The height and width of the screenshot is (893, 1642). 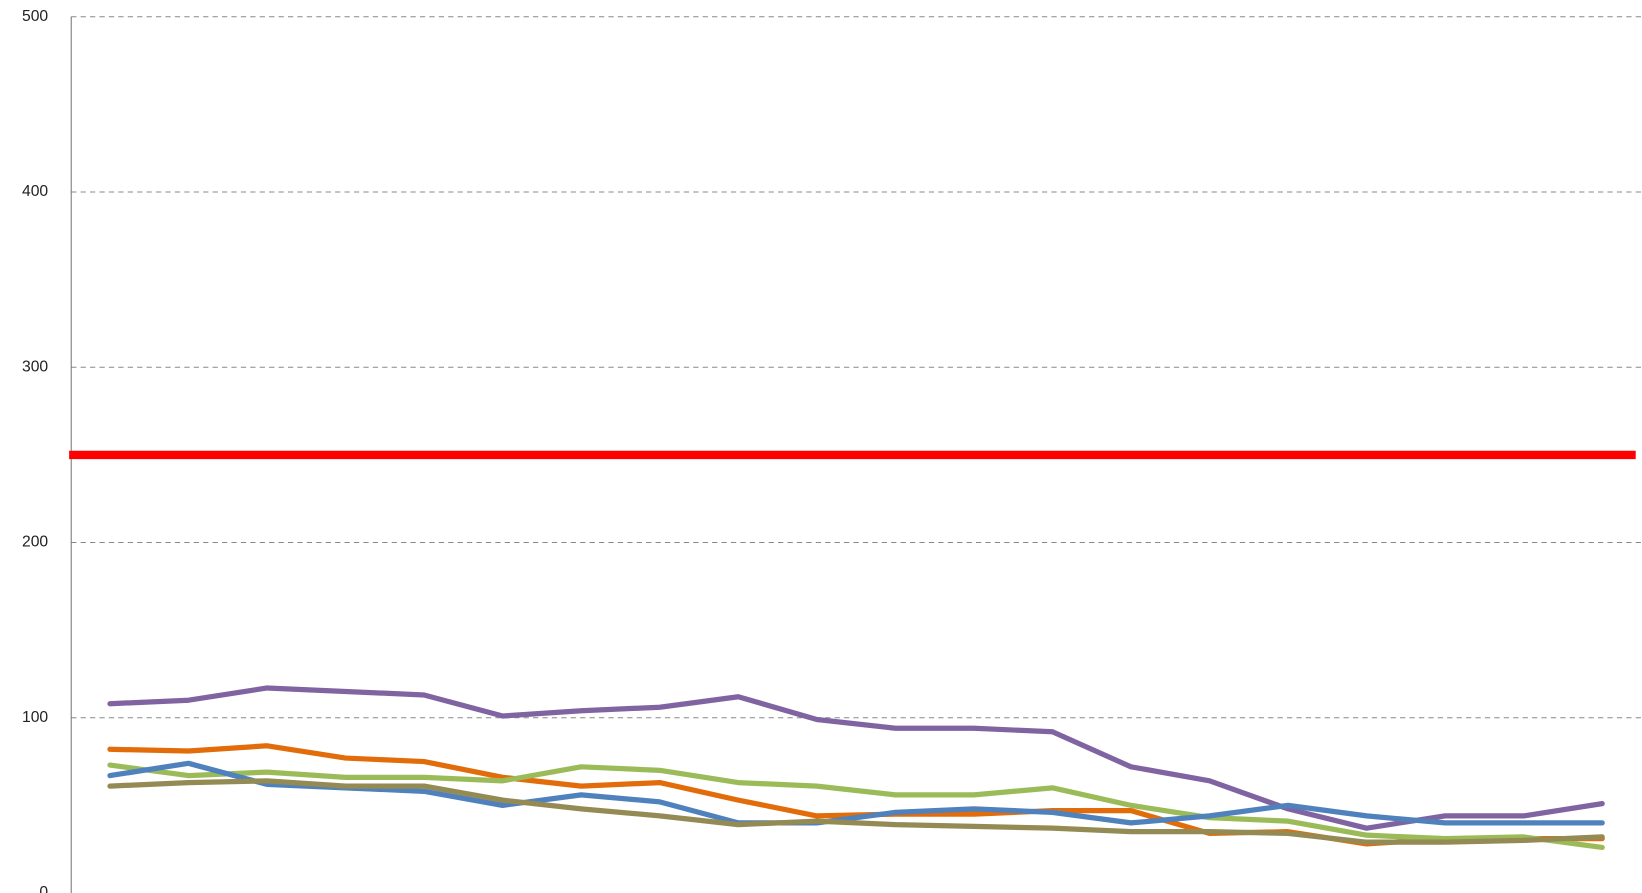 I want to click on y-tick-label: 100, so click(x=35, y=717).